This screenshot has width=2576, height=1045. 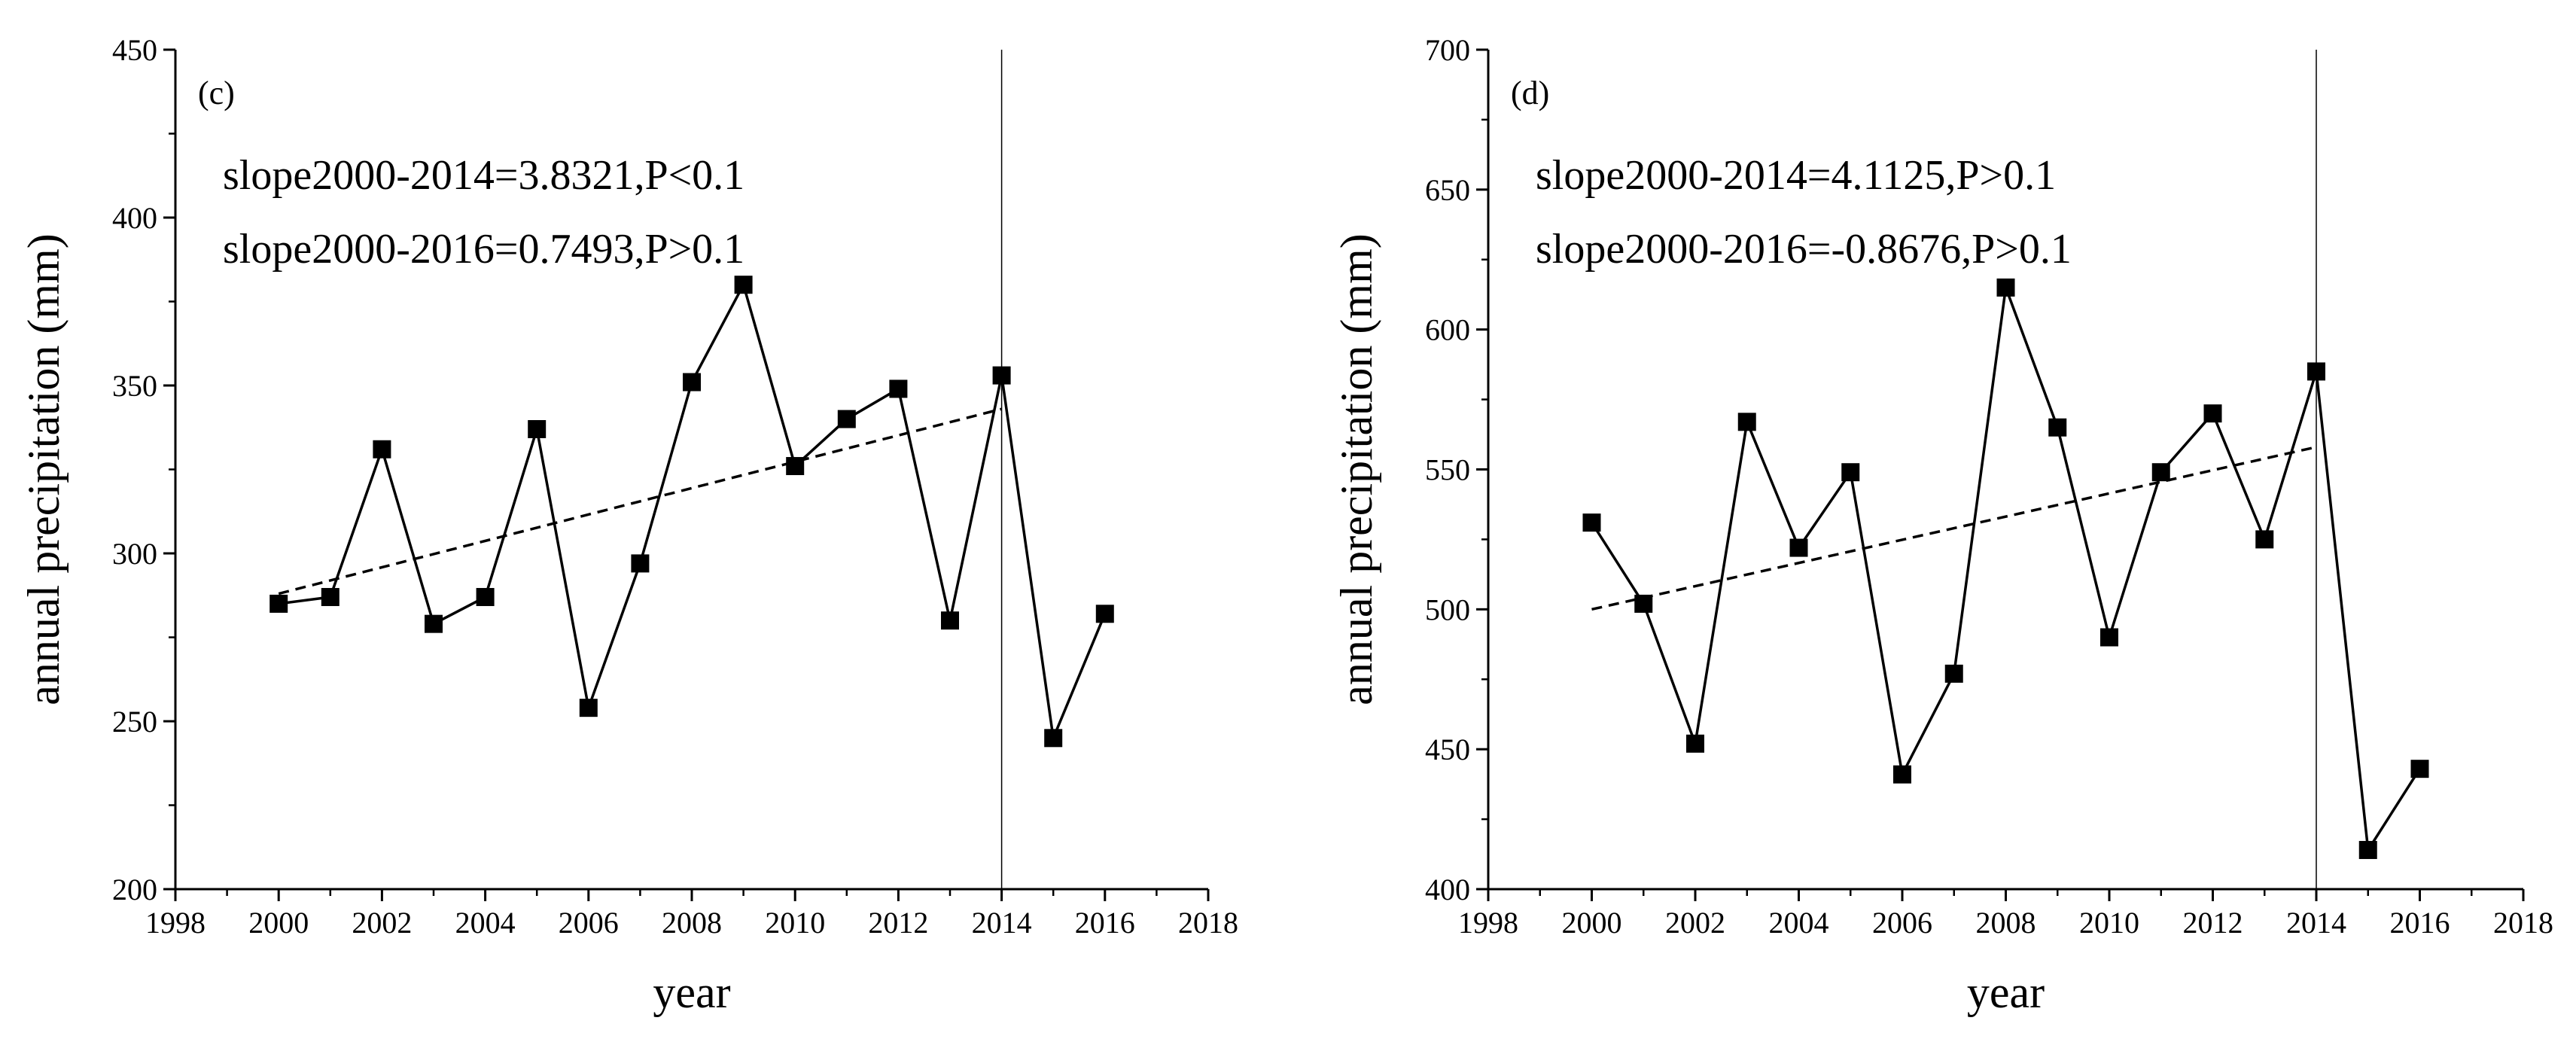 What do you see at coordinates (1804, 250) in the screenshot?
I see `slope-annotation: slope2000-2016=-0.8676,P>0.1` at bounding box center [1804, 250].